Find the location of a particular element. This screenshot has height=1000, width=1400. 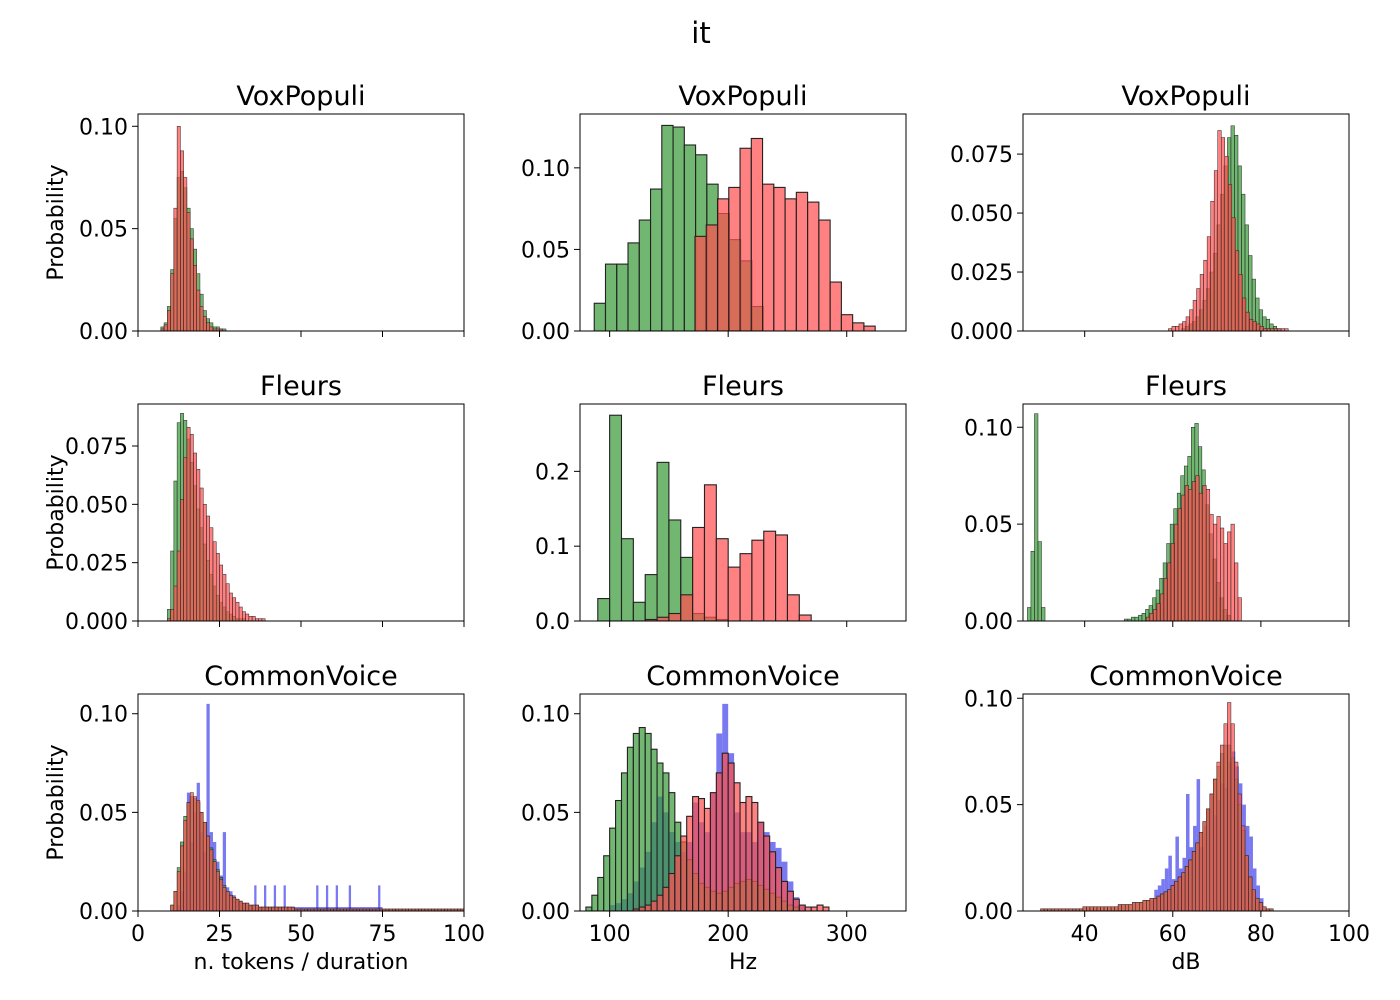

ytick-label: 0.00 is located at coordinates (545, 912).